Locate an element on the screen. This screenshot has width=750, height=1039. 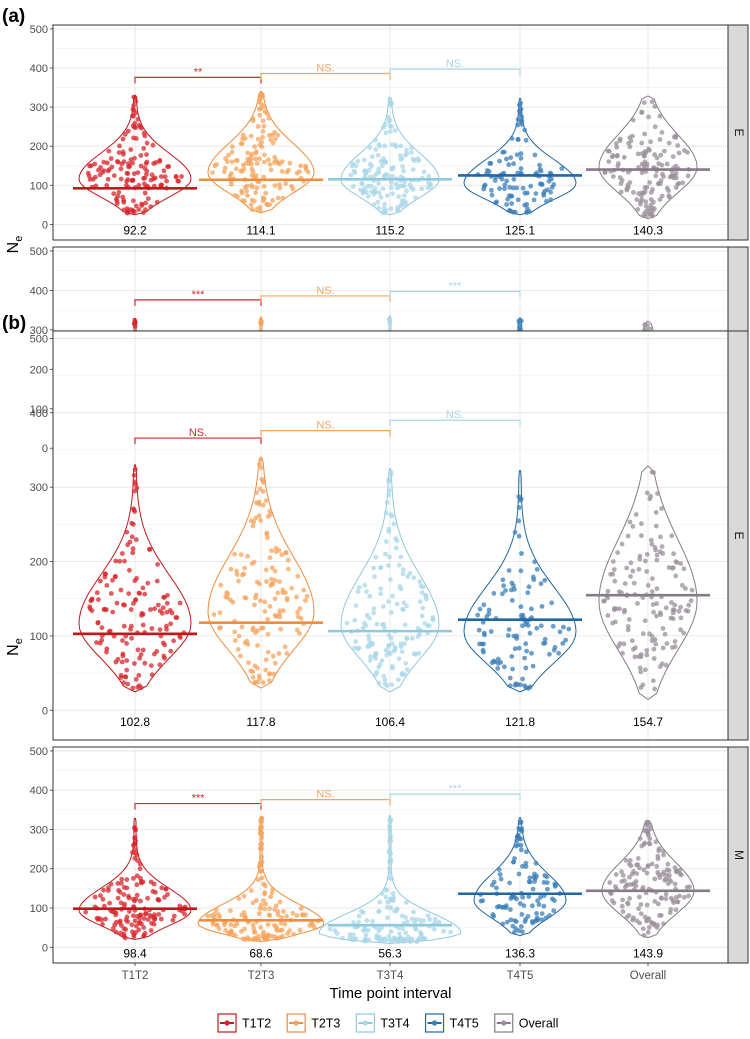
median-label-T4T5: 125.1 is located at coordinates (520, 231).